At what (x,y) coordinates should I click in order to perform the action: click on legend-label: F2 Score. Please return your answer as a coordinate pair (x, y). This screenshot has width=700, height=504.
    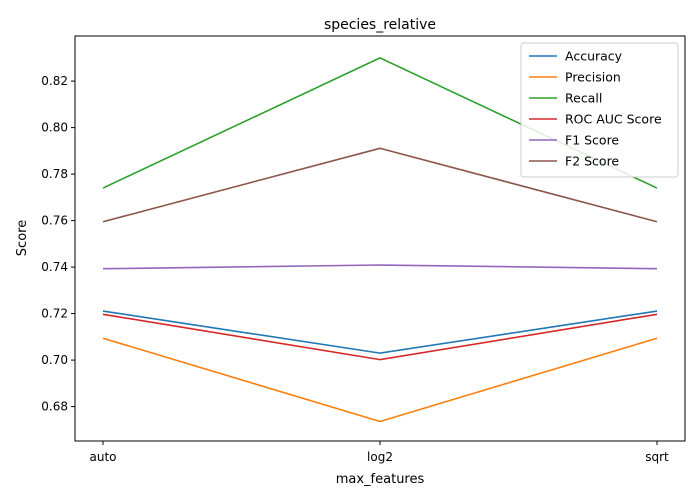
    Looking at the image, I should click on (592, 161).